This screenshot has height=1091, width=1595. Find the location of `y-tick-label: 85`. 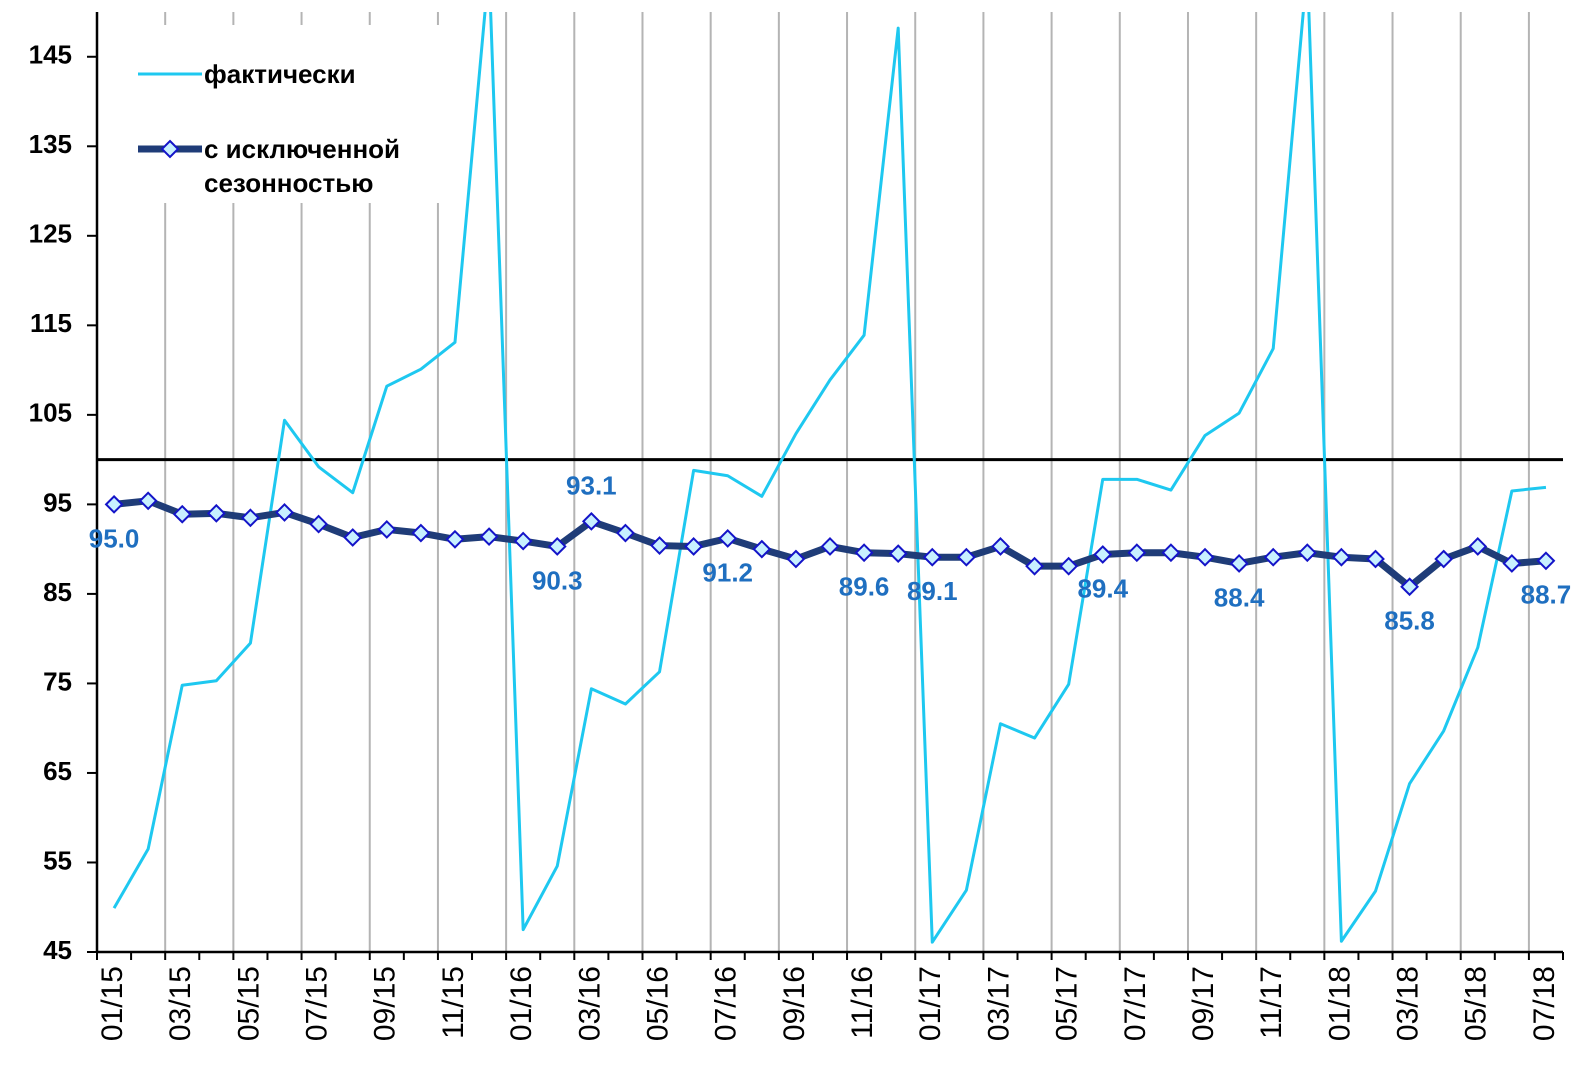

y-tick-label: 85 is located at coordinates (57, 592).